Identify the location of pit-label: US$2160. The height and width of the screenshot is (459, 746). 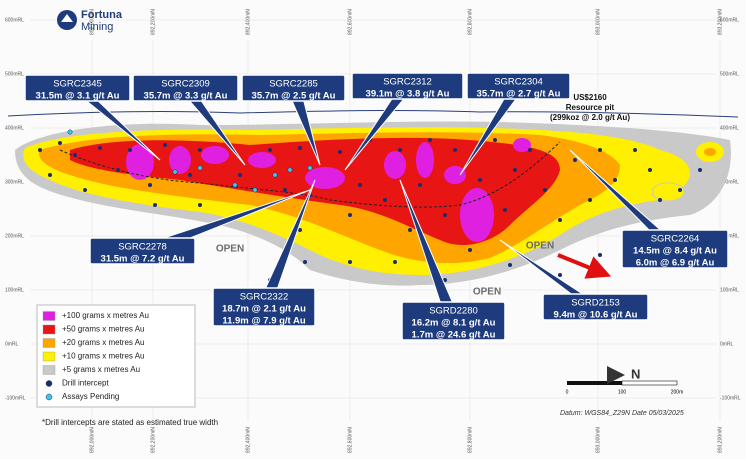
(590, 97).